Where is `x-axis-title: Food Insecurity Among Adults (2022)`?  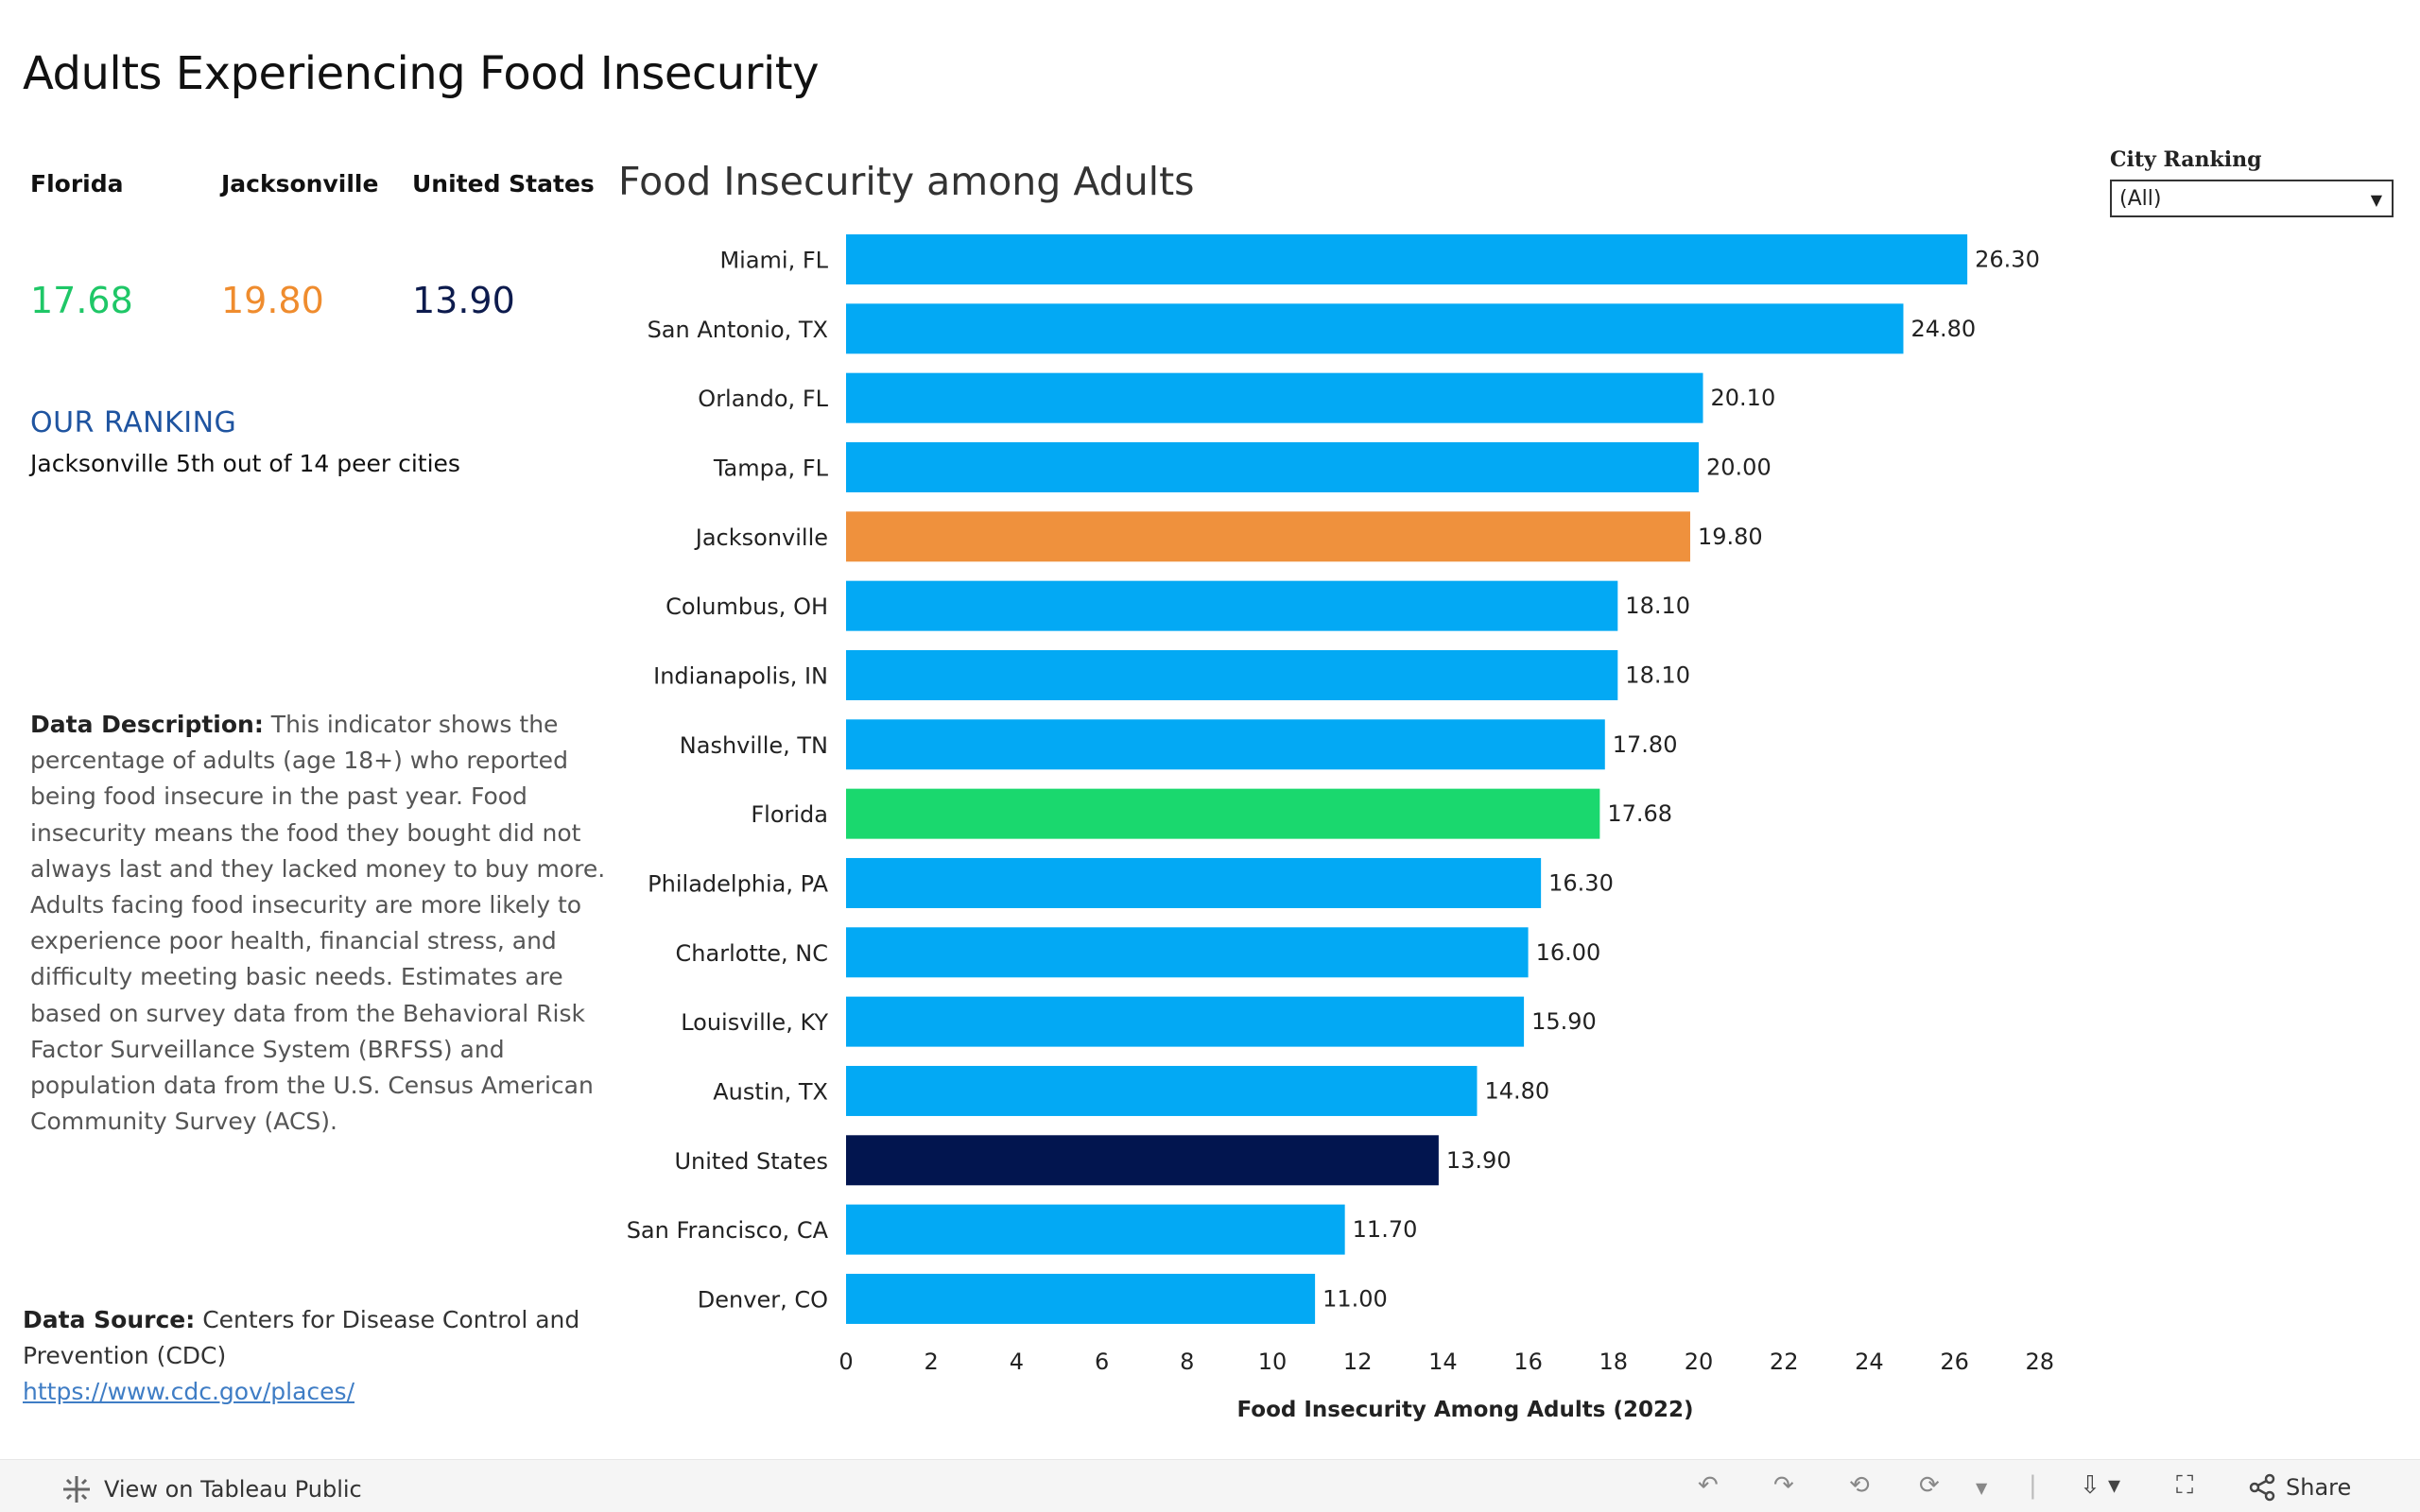 x-axis-title: Food Insecurity Among Adults (2022) is located at coordinates (1466, 1410).